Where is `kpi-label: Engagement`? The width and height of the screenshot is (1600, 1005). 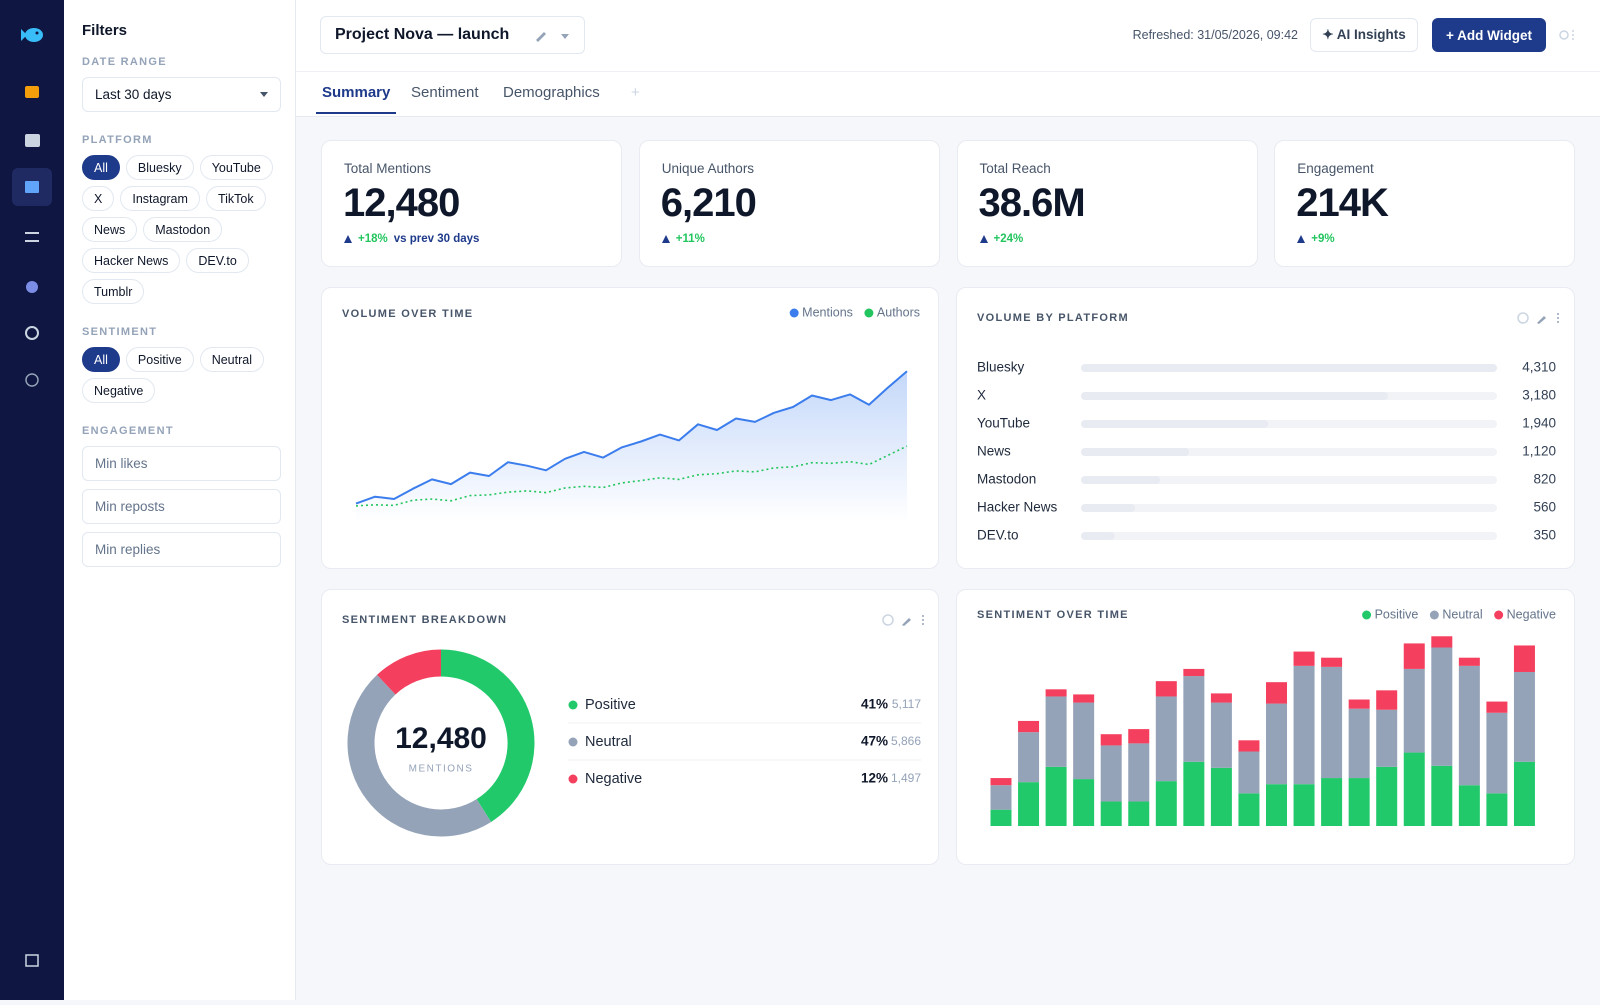 kpi-label: Engagement is located at coordinates (1335, 168).